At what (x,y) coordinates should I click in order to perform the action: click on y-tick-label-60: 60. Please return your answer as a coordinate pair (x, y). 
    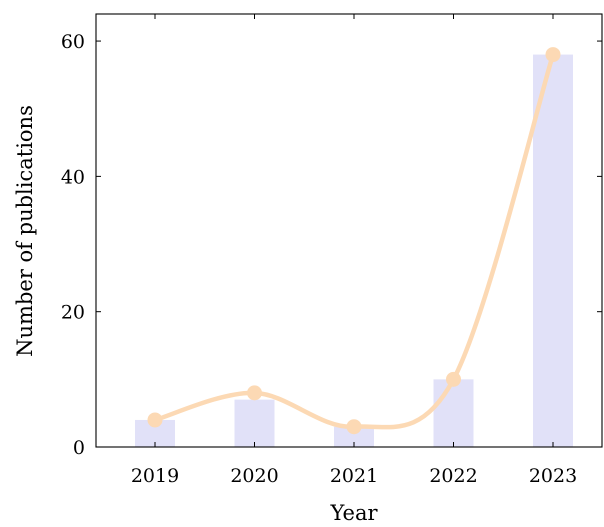
    Looking at the image, I should click on (73, 42).